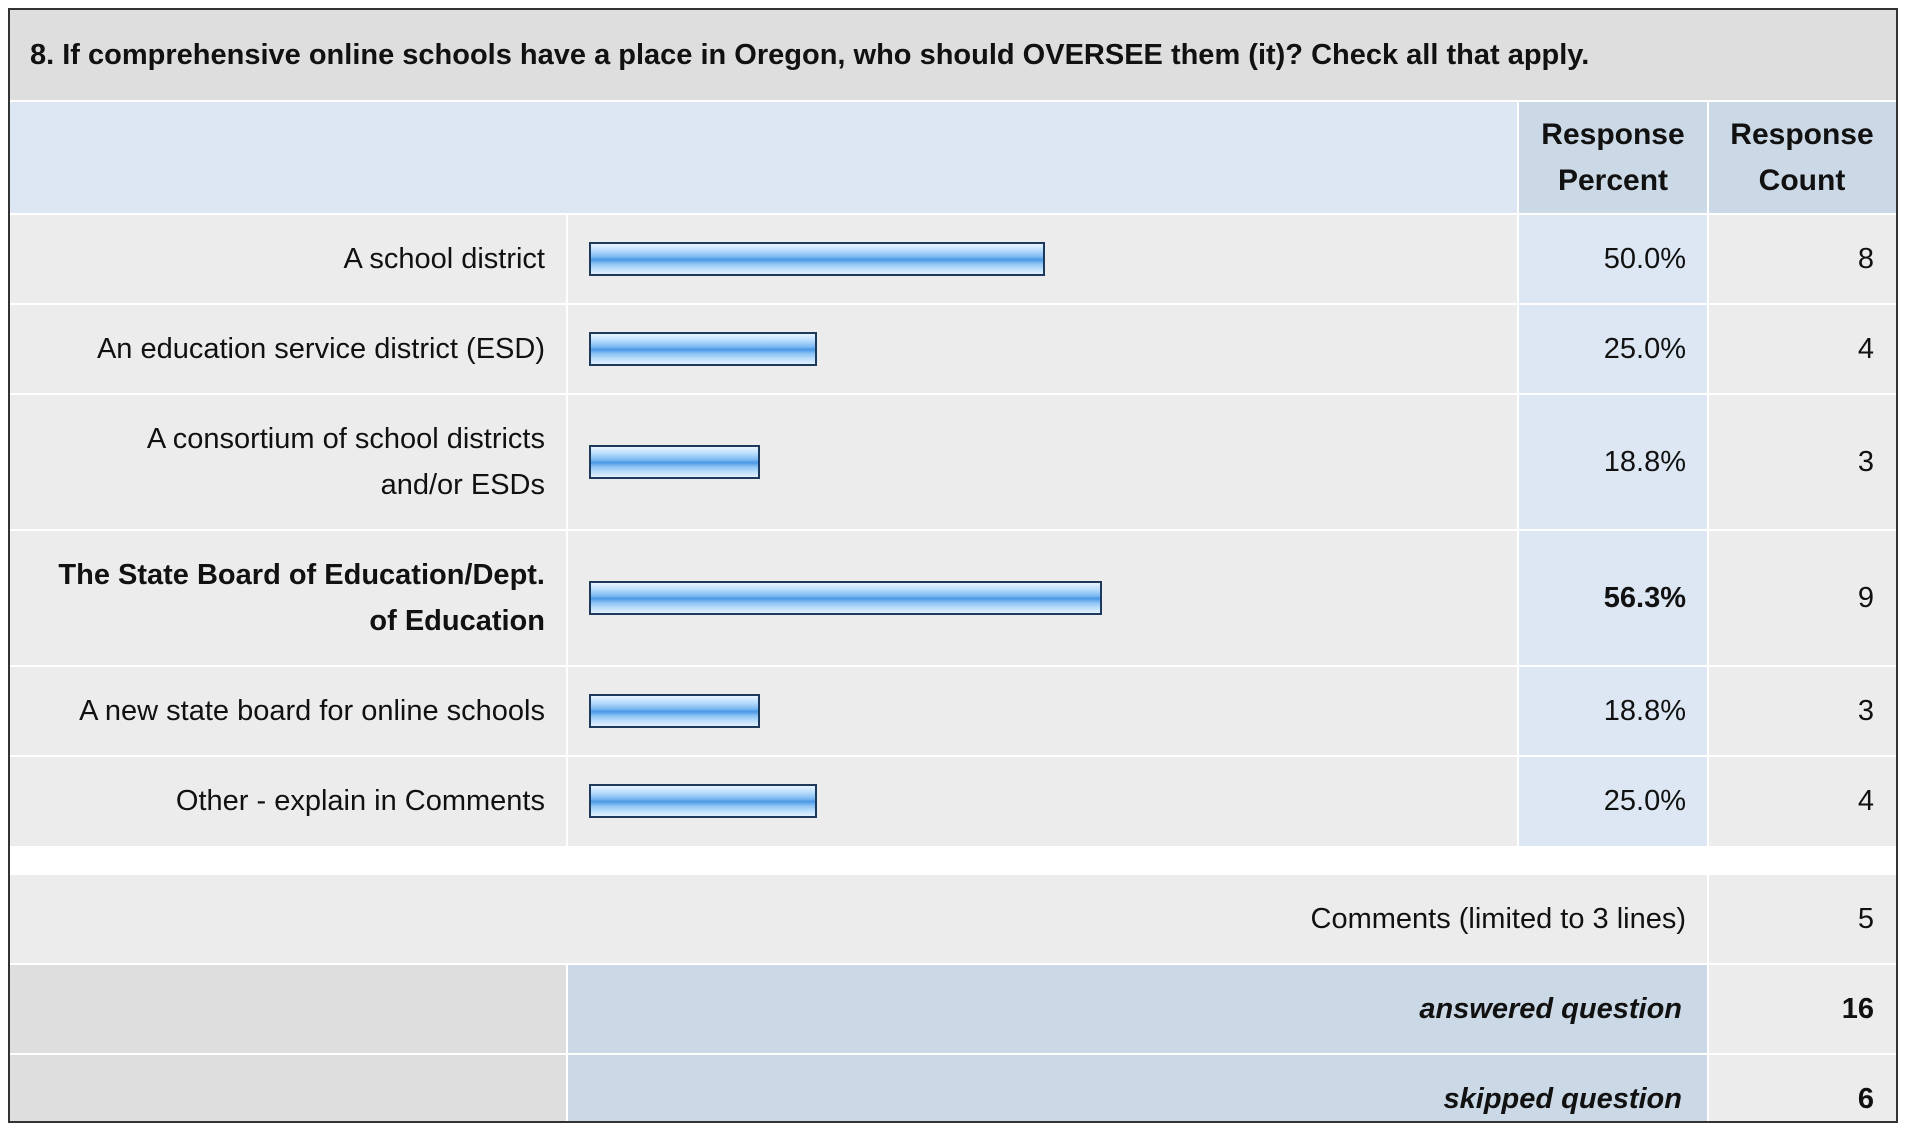 The height and width of the screenshot is (1131, 1907). Describe the element at coordinates (1613, 259) in the screenshot. I see `response-percent: 50.0%` at that location.